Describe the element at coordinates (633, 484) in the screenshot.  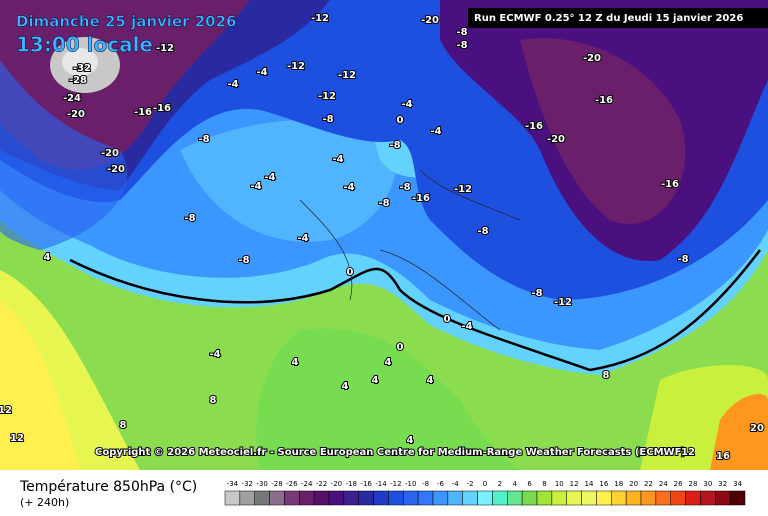
I see `colorbar-tick-label: 20` at that location.